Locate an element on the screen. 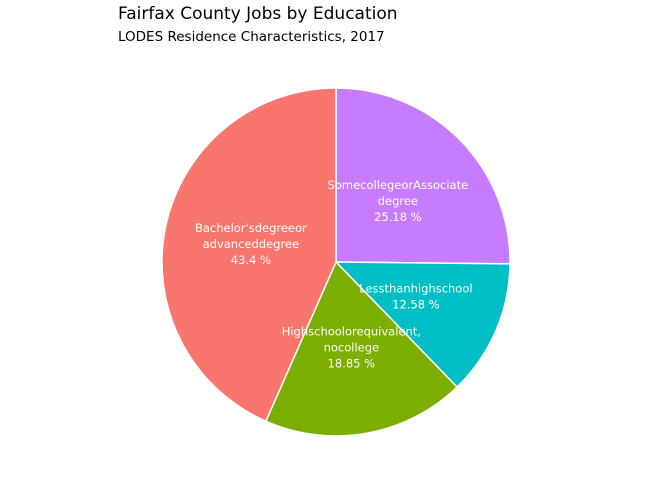 The width and height of the screenshot is (672, 480). slice-label-3: Bachelor'sdegreeor advanceddegree 43.4 % is located at coordinates (251, 244).